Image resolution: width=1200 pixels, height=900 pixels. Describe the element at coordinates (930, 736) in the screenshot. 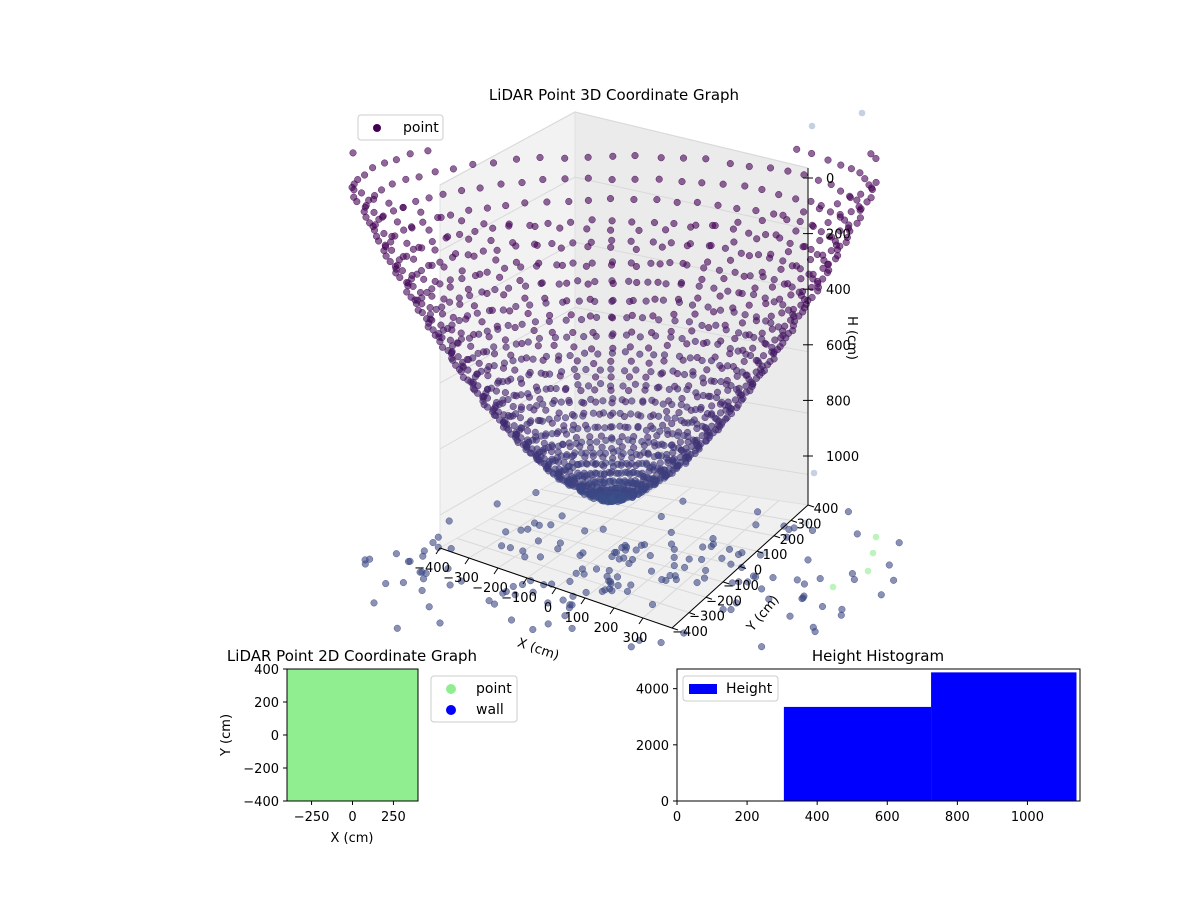

I see `histogram-bars` at that location.